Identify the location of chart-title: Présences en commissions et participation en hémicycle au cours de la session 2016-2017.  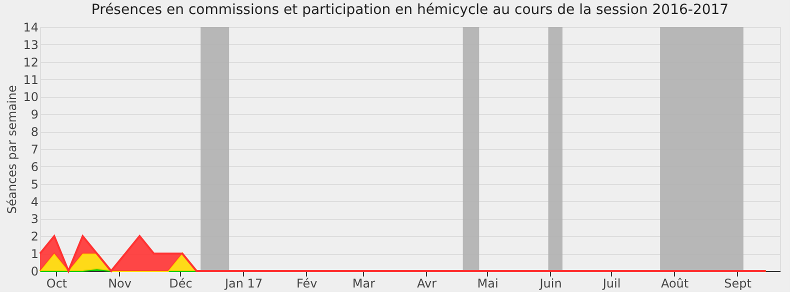
(410, 10).